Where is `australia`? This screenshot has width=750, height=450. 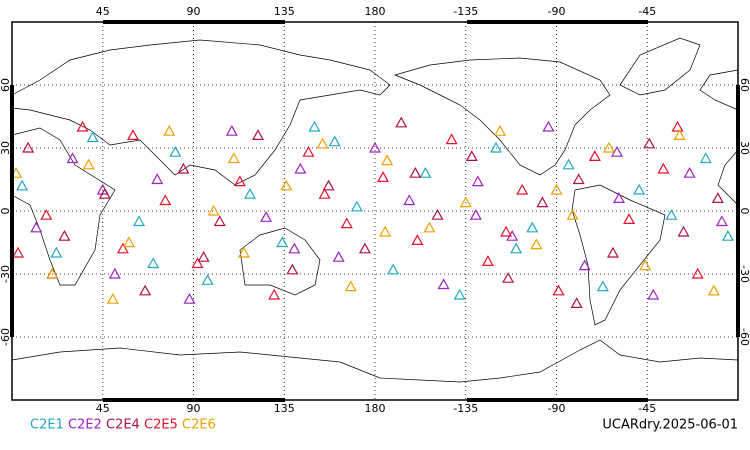
australia is located at coordinates (280, 261).